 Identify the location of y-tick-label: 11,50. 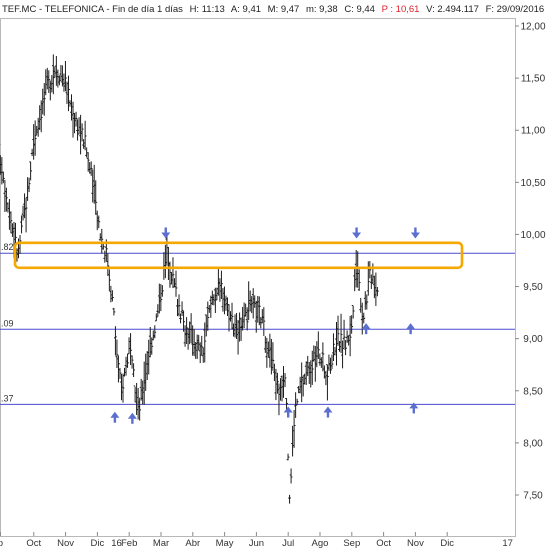
(533, 79).